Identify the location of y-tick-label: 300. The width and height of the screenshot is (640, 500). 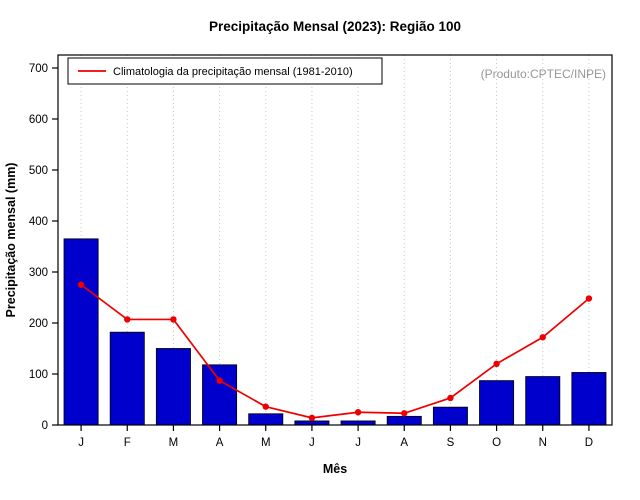
(38, 273).